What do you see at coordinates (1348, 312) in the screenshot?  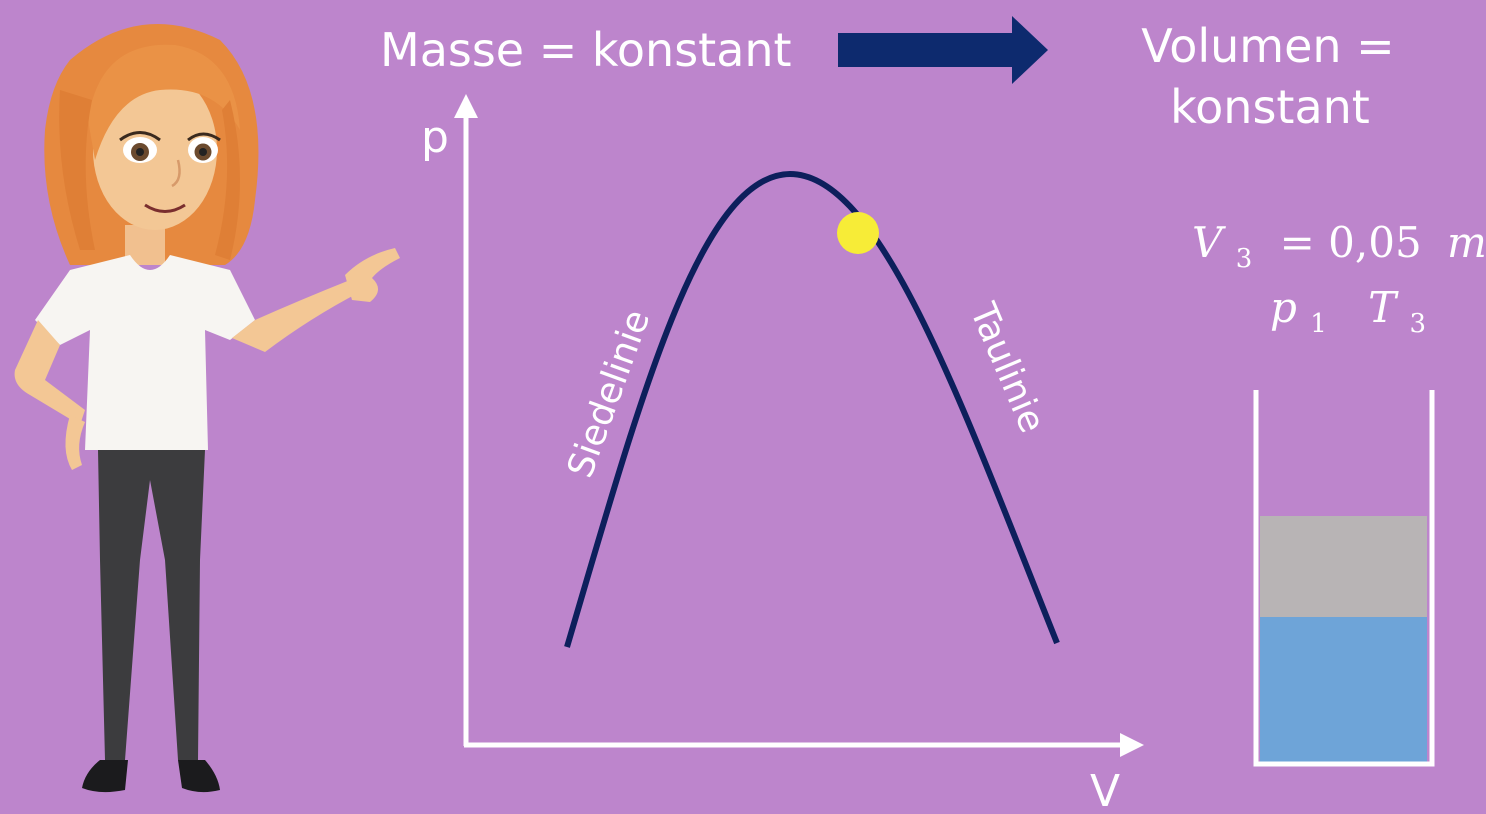 I see `pressure-temperature-values: p 1 T 3` at bounding box center [1348, 312].